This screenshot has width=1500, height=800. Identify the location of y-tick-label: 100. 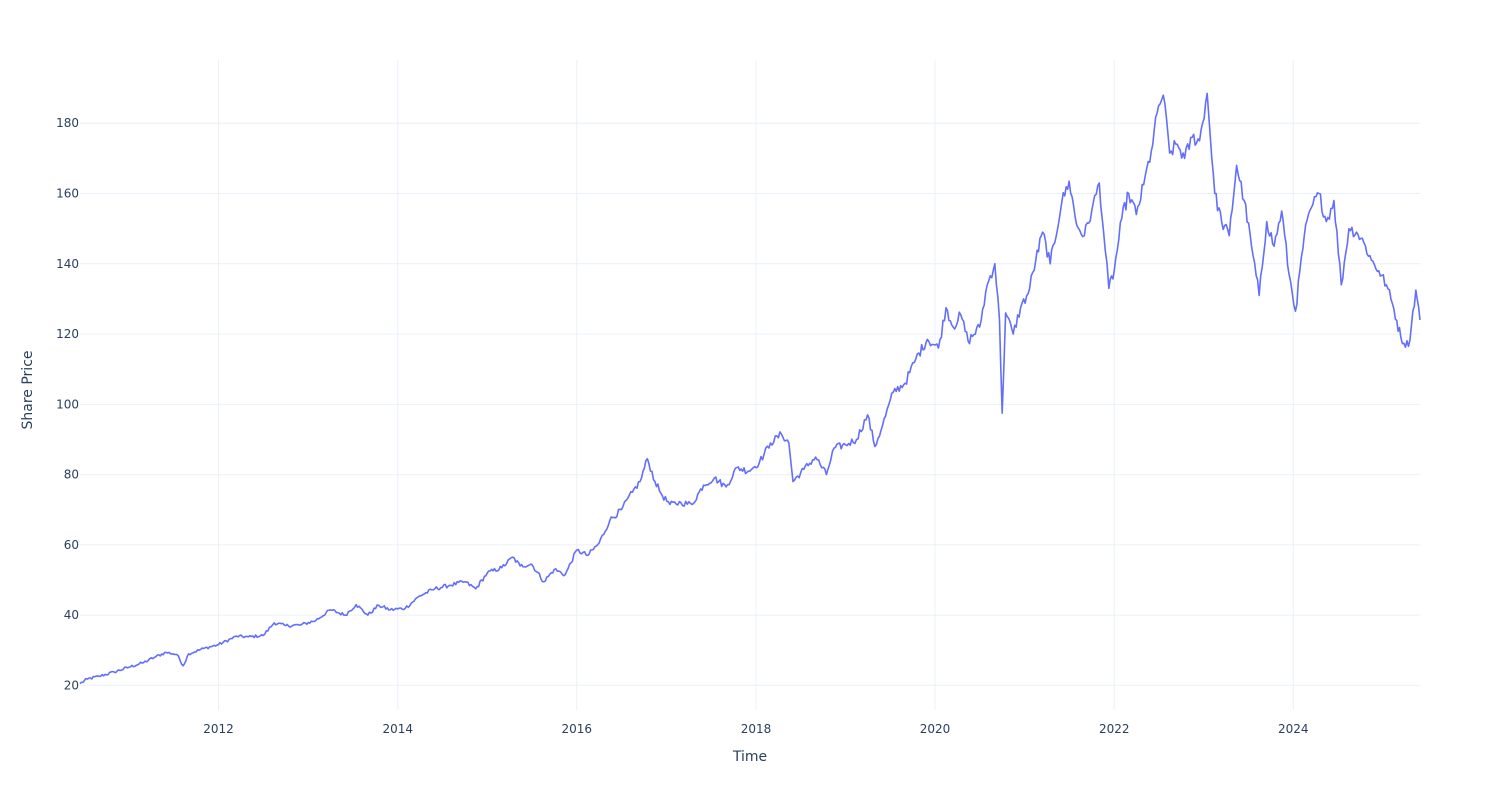
(67, 404).